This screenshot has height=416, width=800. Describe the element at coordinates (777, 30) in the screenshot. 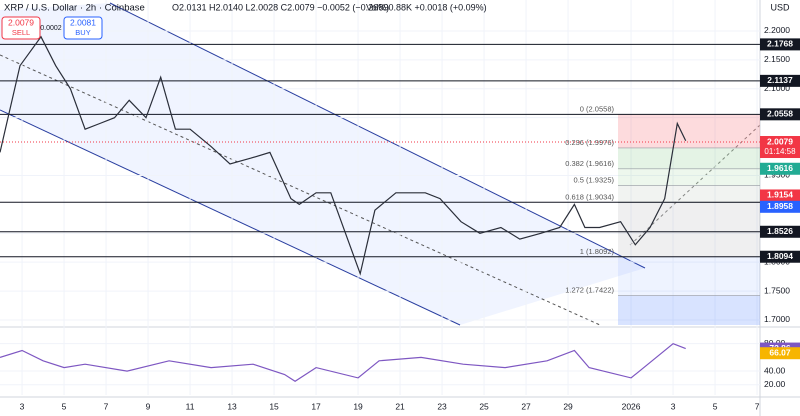

I see `y-tick-label: 2.2000` at that location.